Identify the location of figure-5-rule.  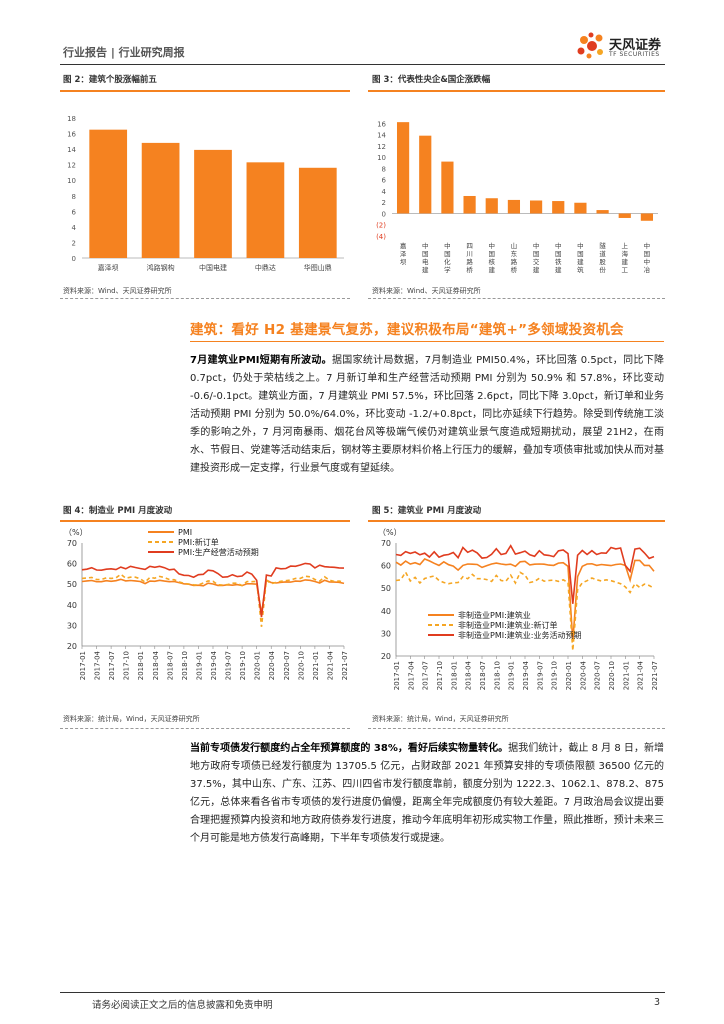
(516, 521).